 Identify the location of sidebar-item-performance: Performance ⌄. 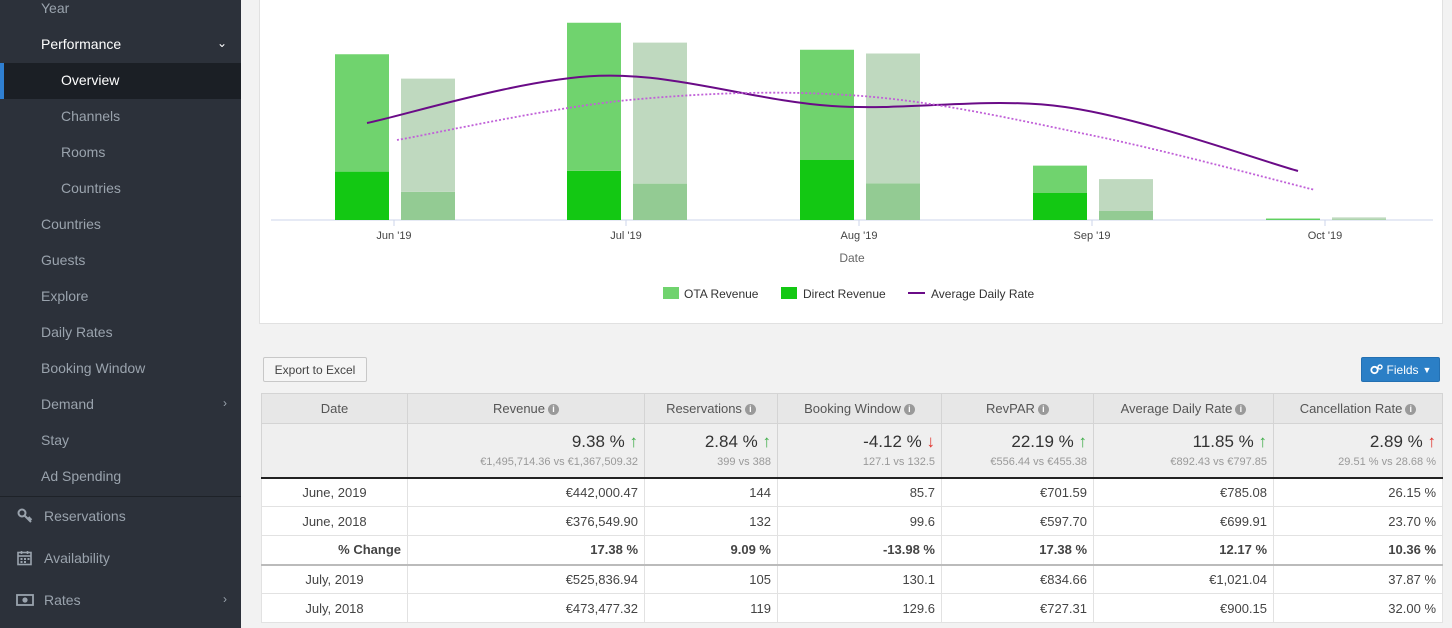
(120, 45).